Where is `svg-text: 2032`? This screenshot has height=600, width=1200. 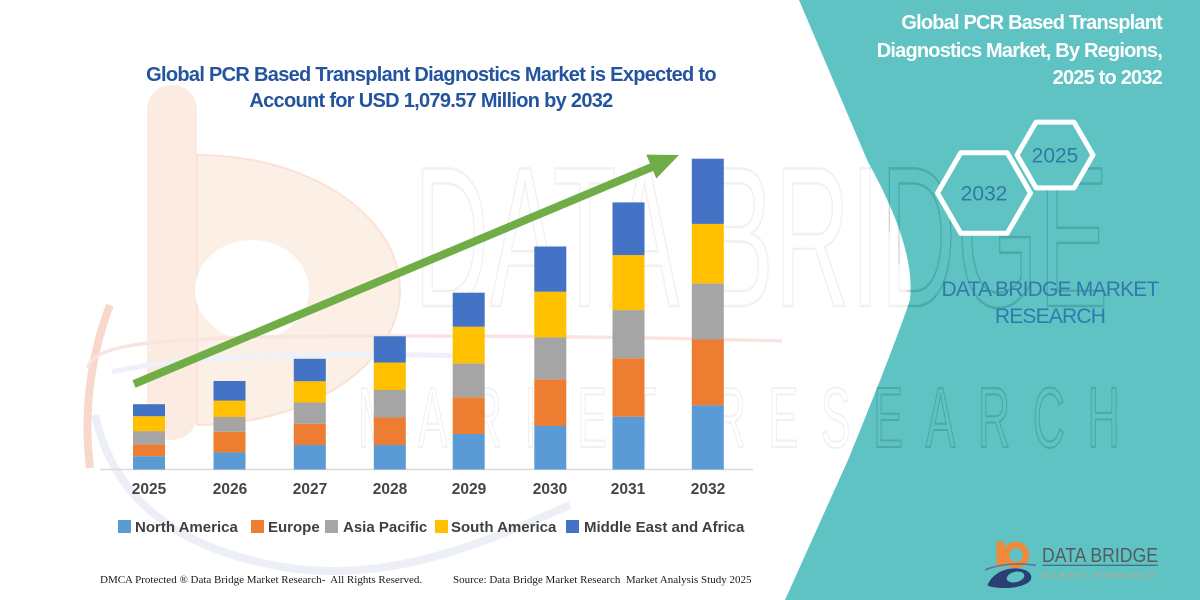 svg-text: 2032 is located at coordinates (984, 194).